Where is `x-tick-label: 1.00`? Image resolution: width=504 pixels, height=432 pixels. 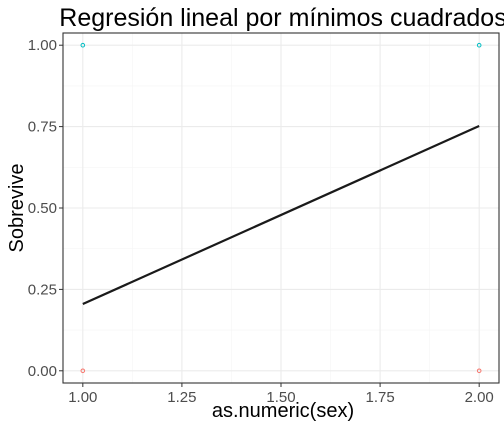 x-tick-label: 1.00 is located at coordinates (82, 397).